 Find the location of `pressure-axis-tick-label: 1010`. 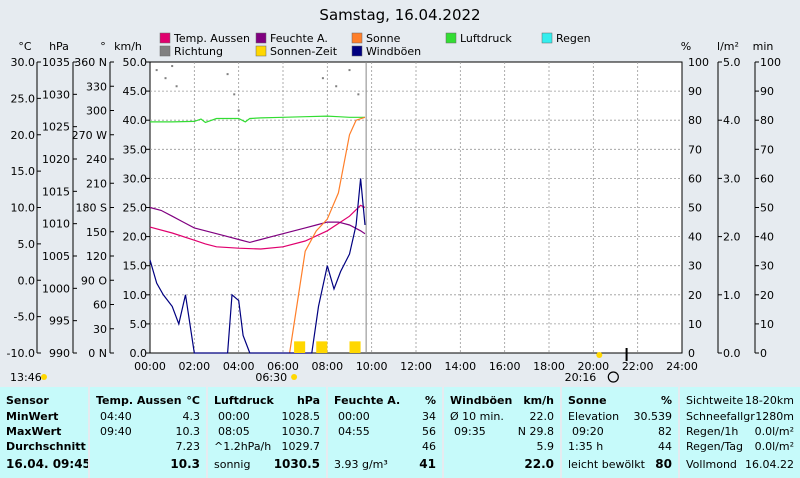

pressure-axis-tick-label: 1010 is located at coordinates (56, 224).